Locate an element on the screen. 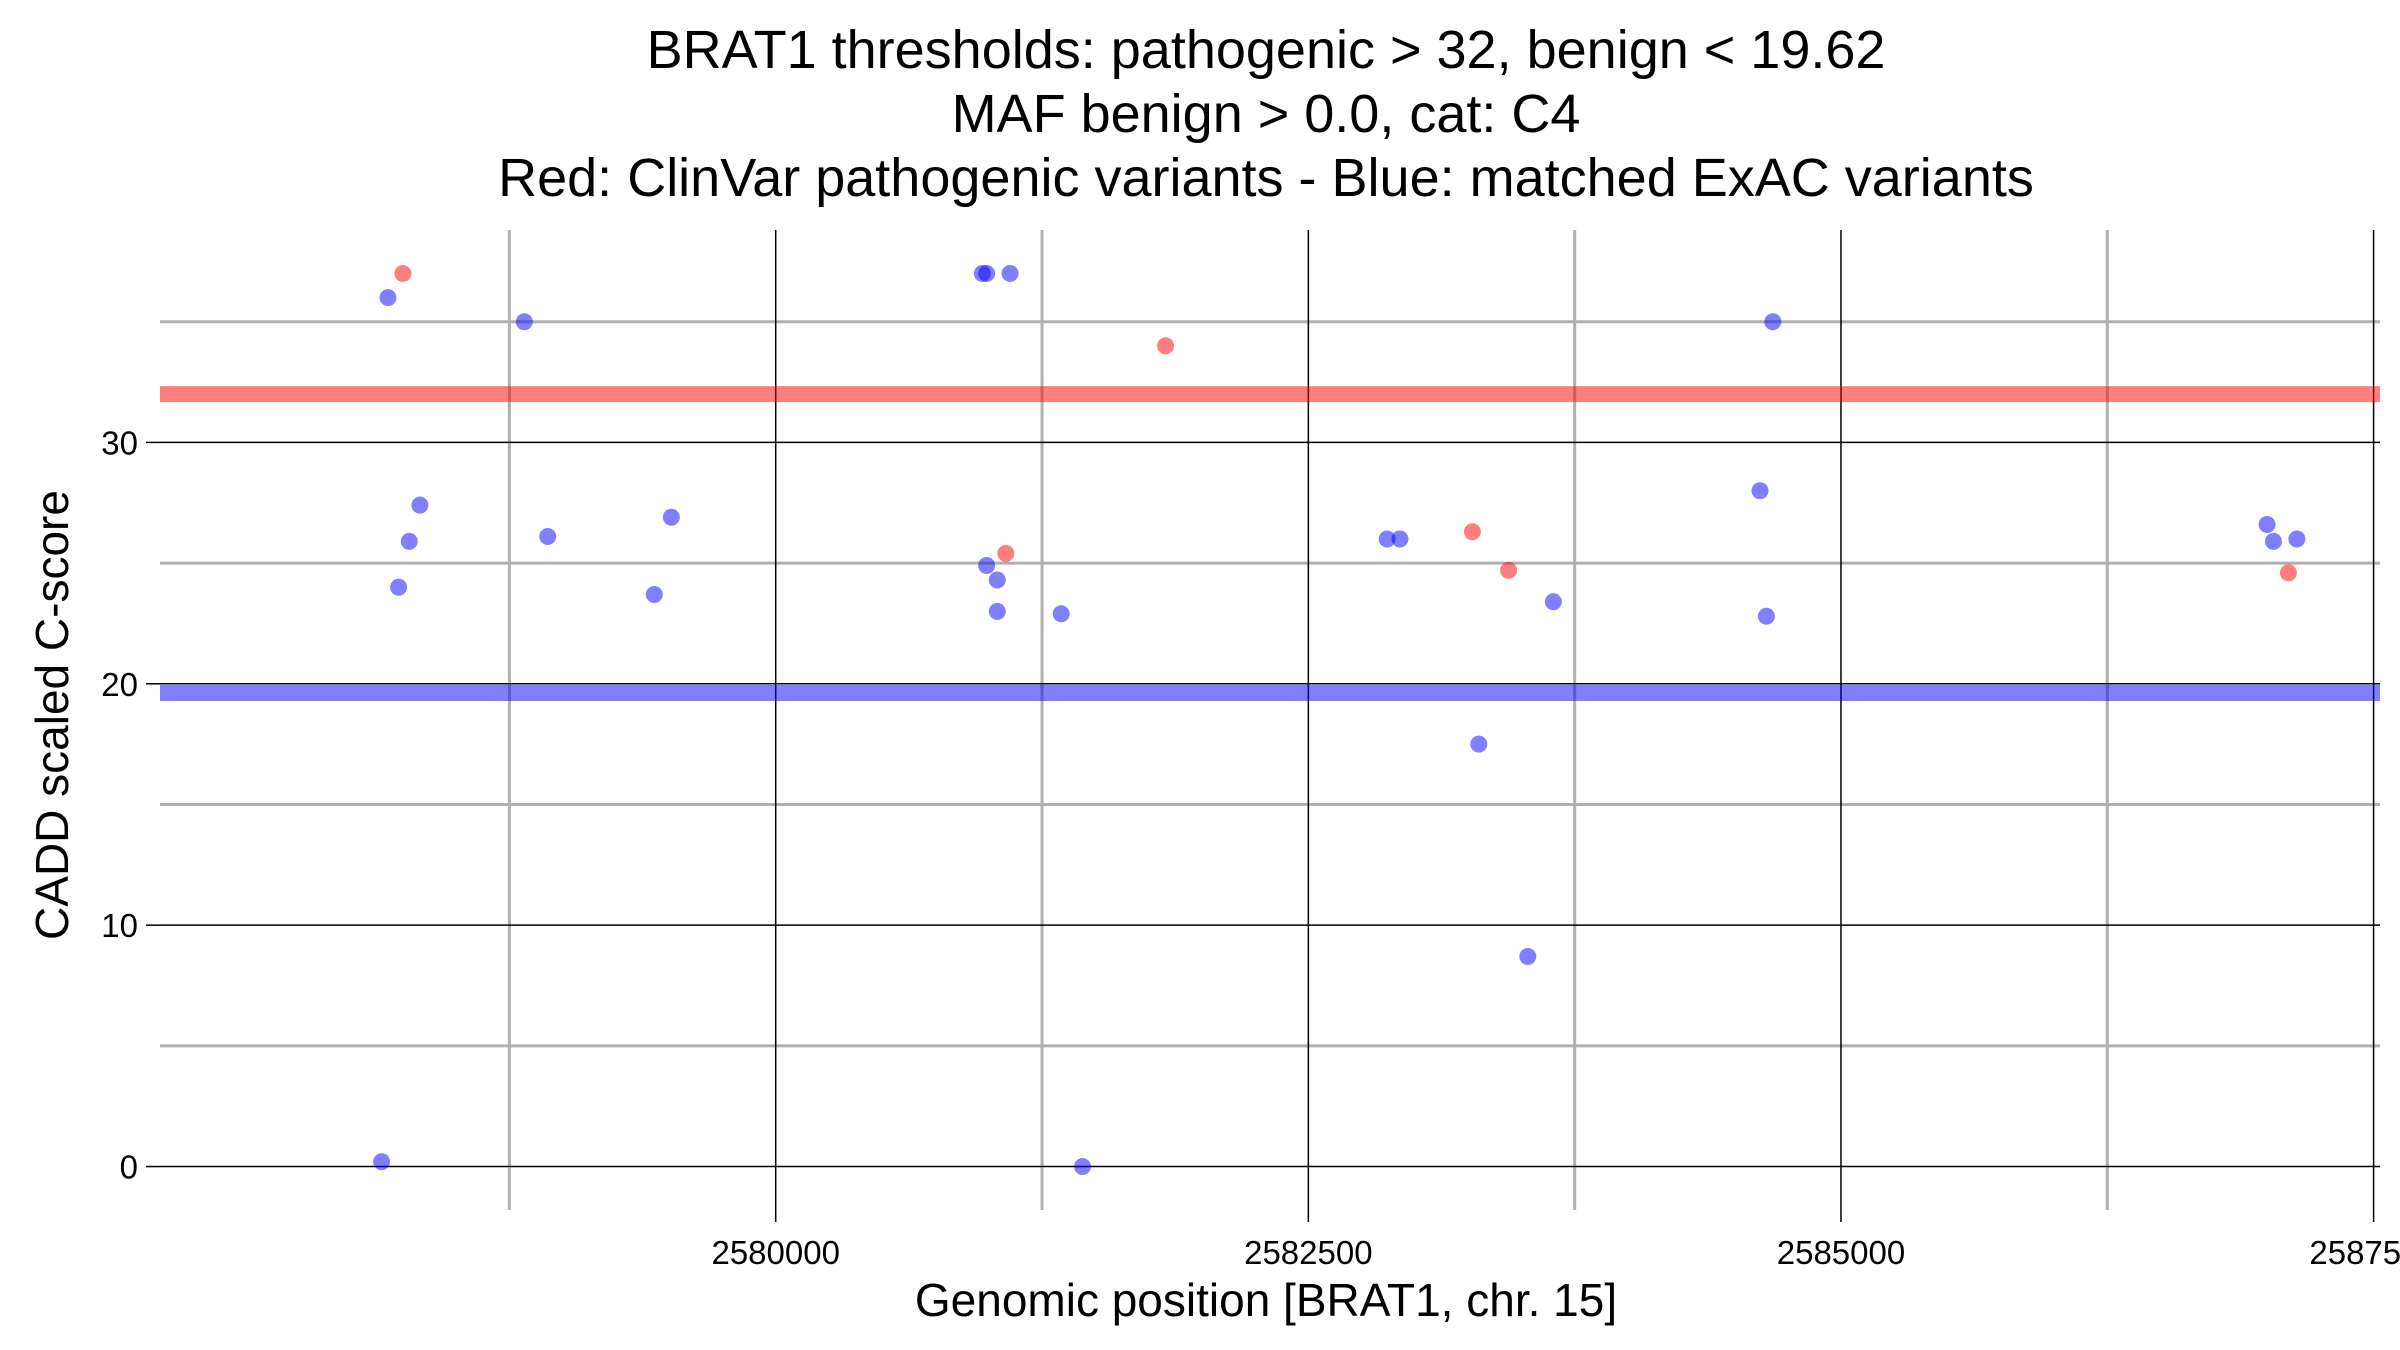 The height and width of the screenshot is (1350, 2400). x-tick-label: 2585000 is located at coordinates (1841, 1252).